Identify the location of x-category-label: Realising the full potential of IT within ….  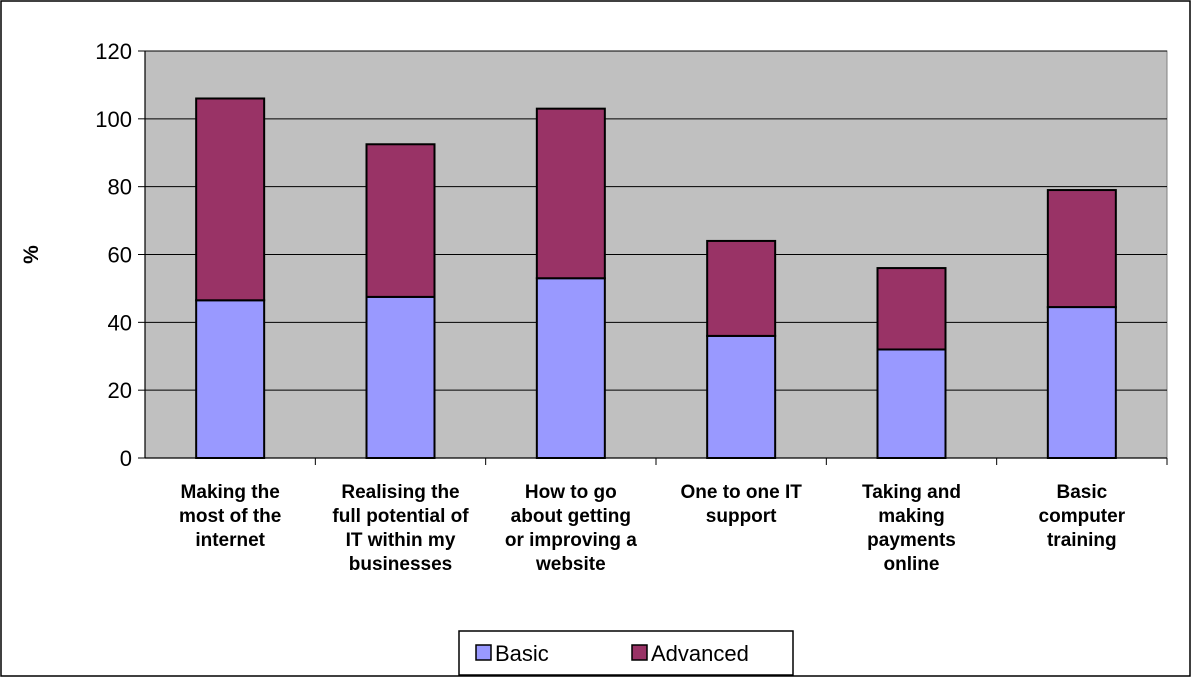
(400, 528).